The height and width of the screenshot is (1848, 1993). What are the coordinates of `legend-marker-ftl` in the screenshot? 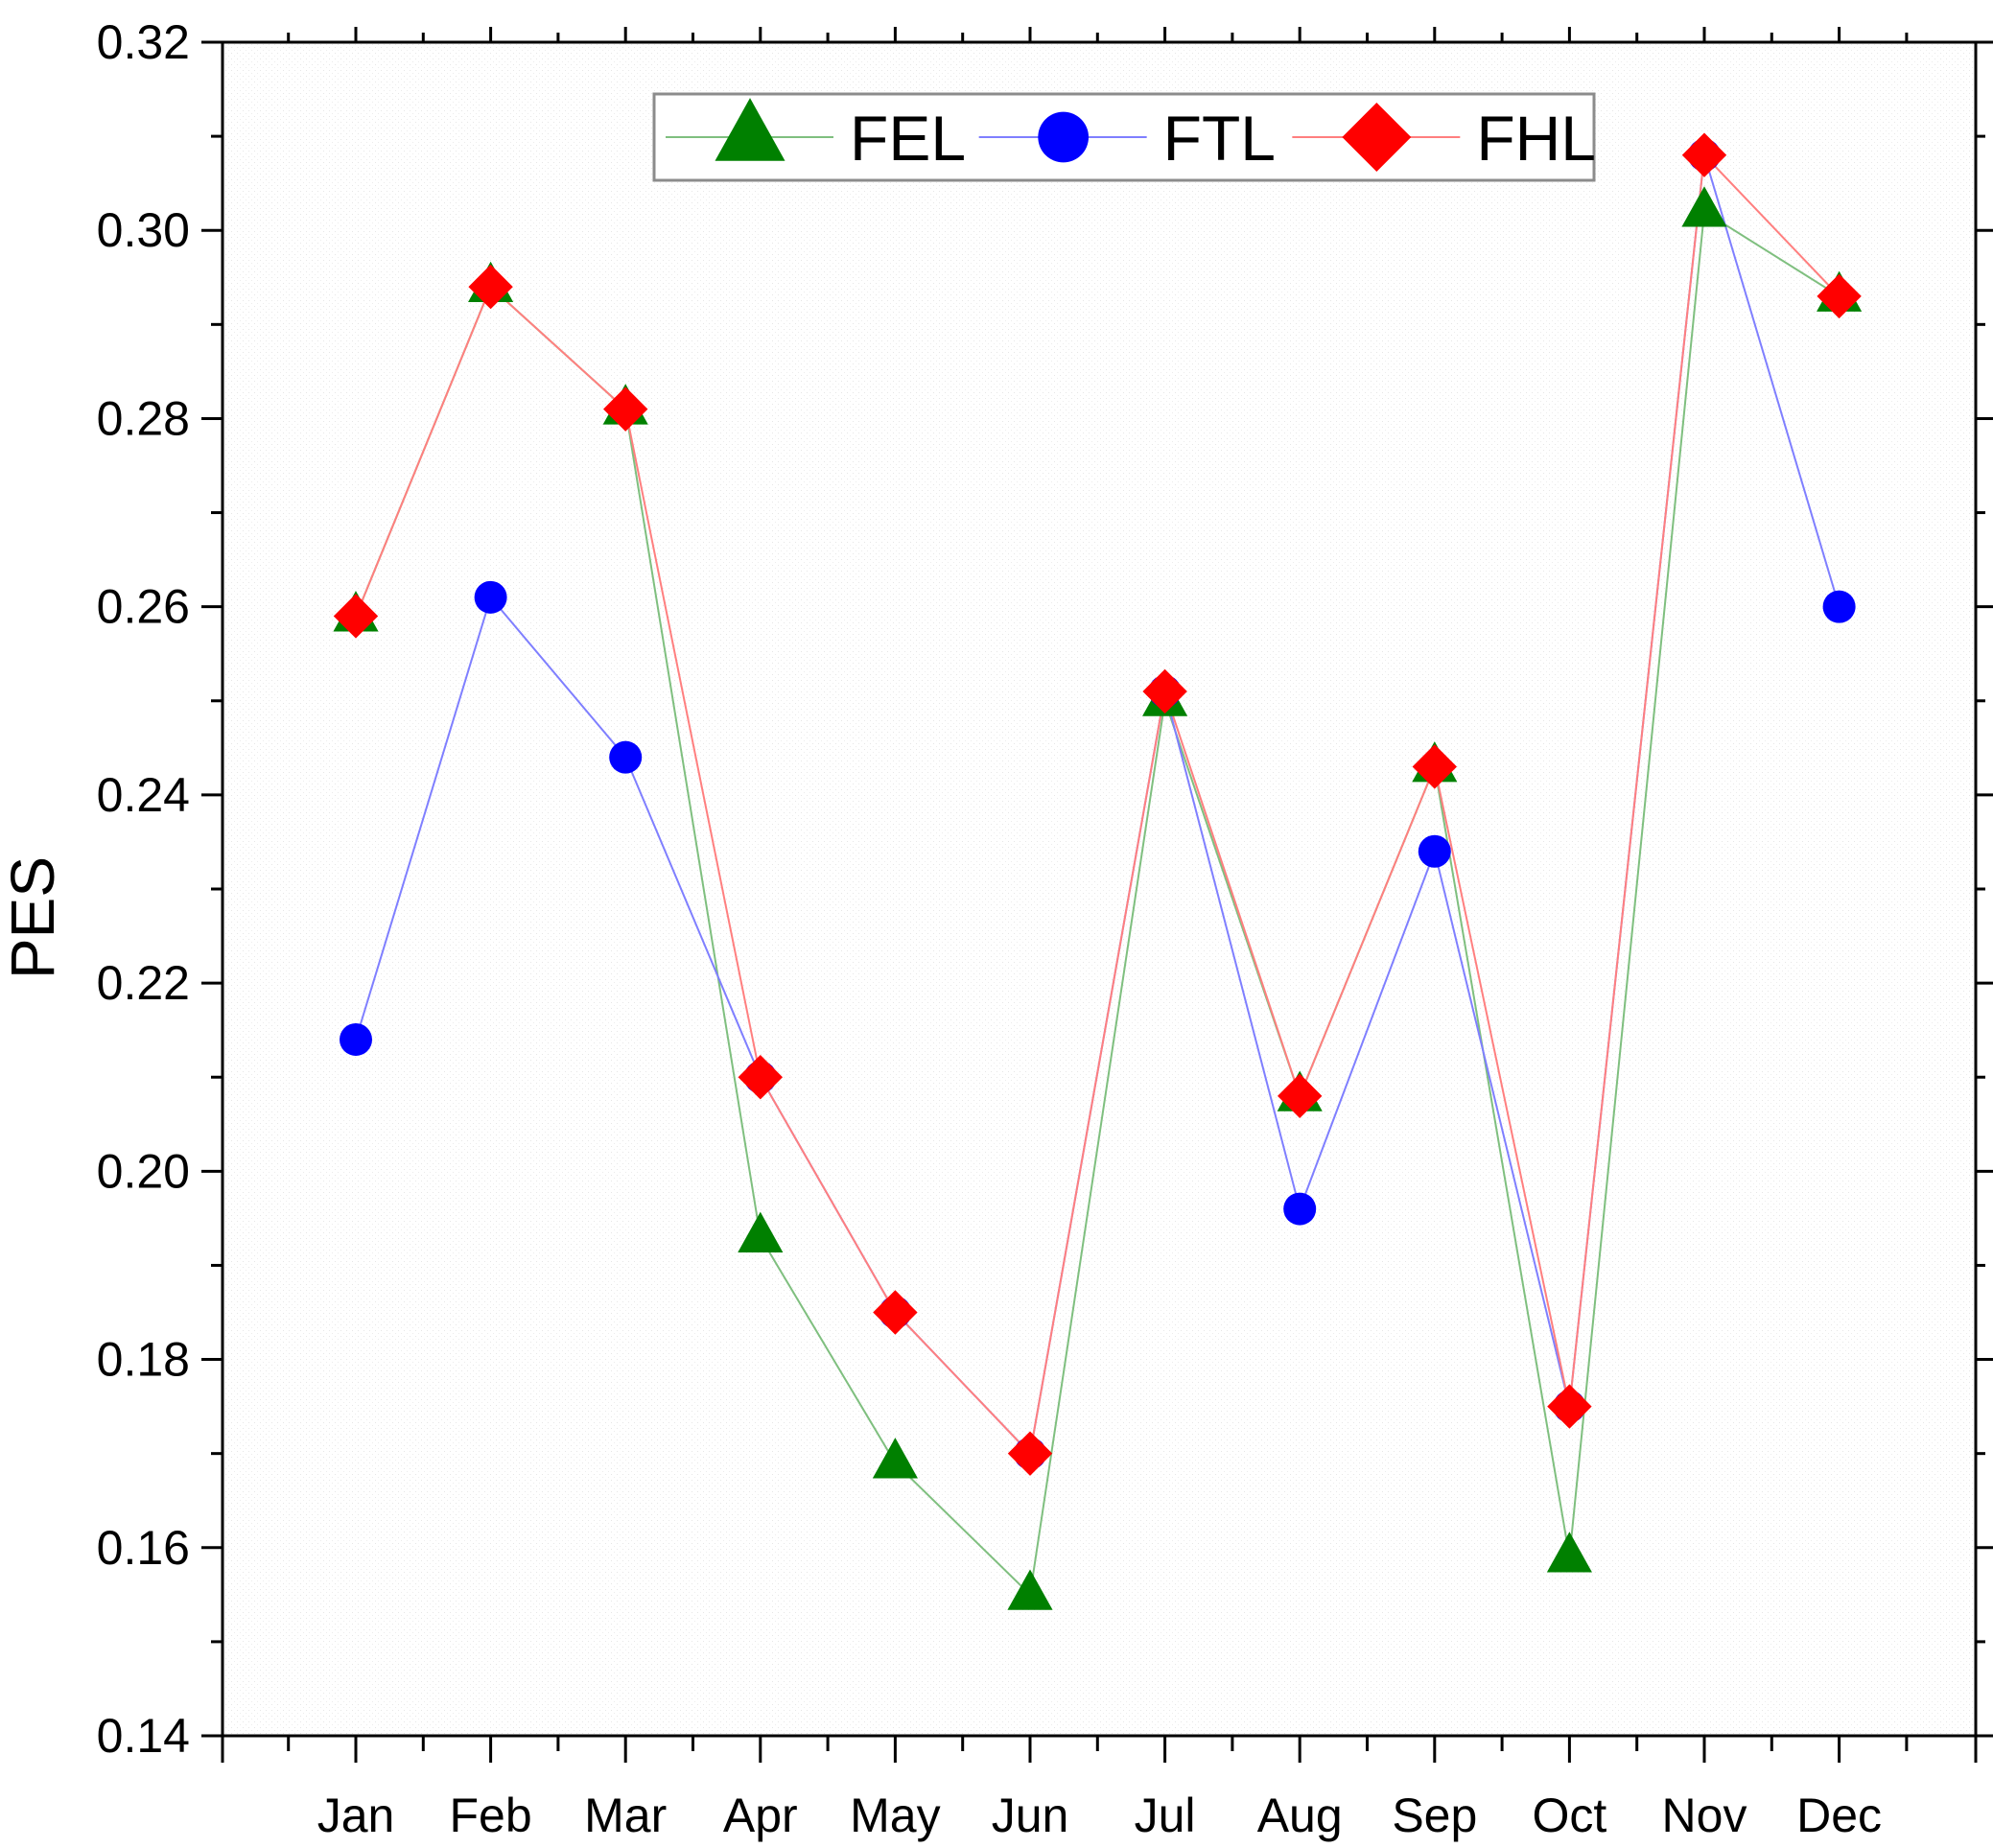 It's located at (1064, 137).